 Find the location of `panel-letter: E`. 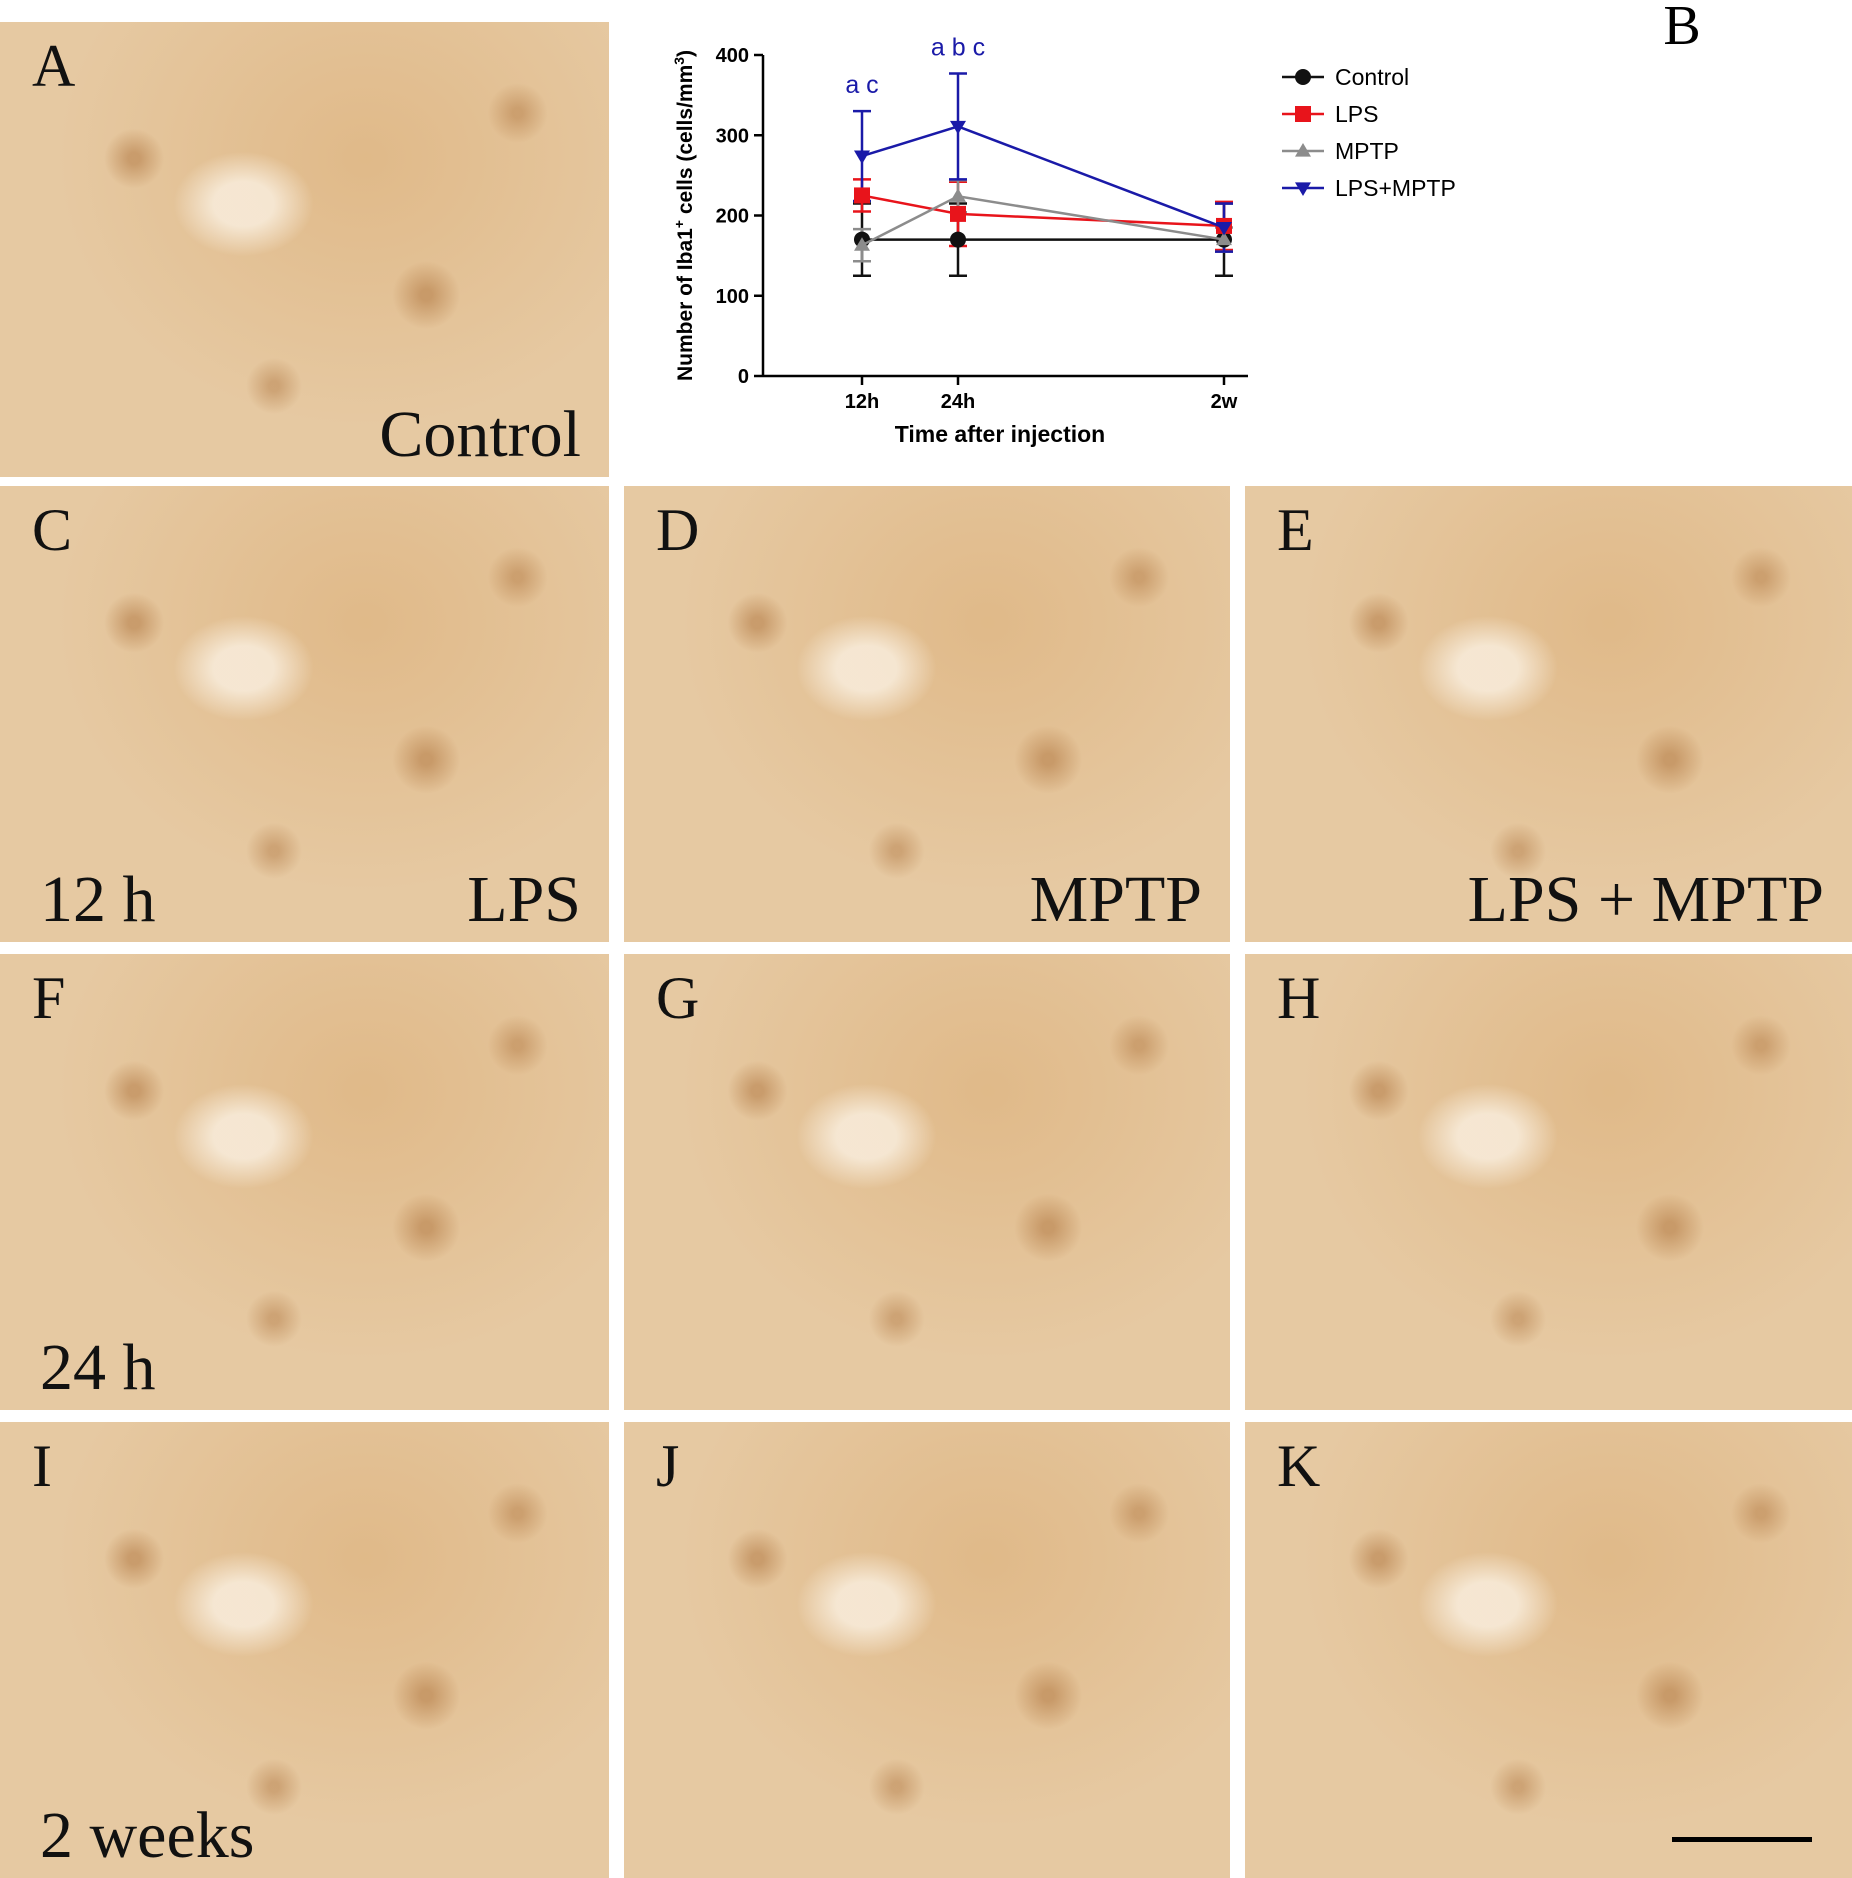

panel-letter: E is located at coordinates (1295, 530).